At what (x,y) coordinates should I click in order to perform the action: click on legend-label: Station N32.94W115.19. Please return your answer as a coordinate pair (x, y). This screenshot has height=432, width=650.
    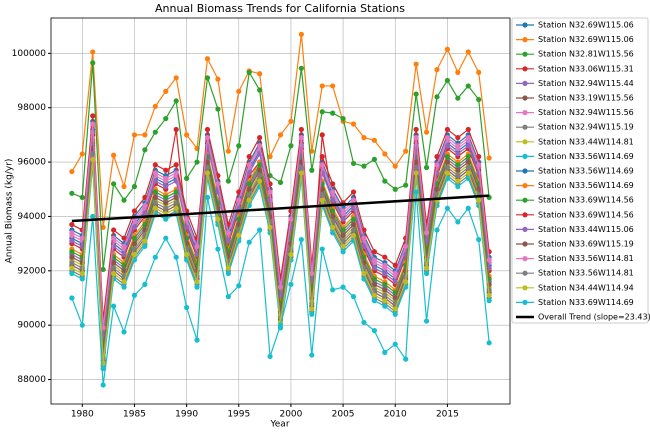
    Looking at the image, I should click on (586, 127).